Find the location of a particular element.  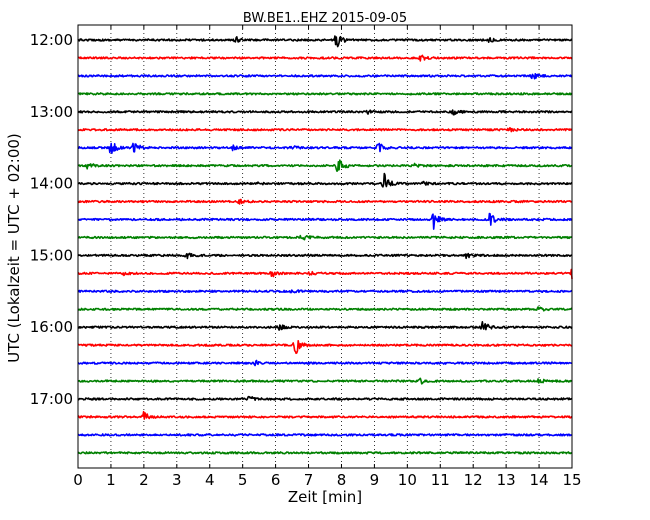

y-tick-label: 16:00 is located at coordinates (51, 327).